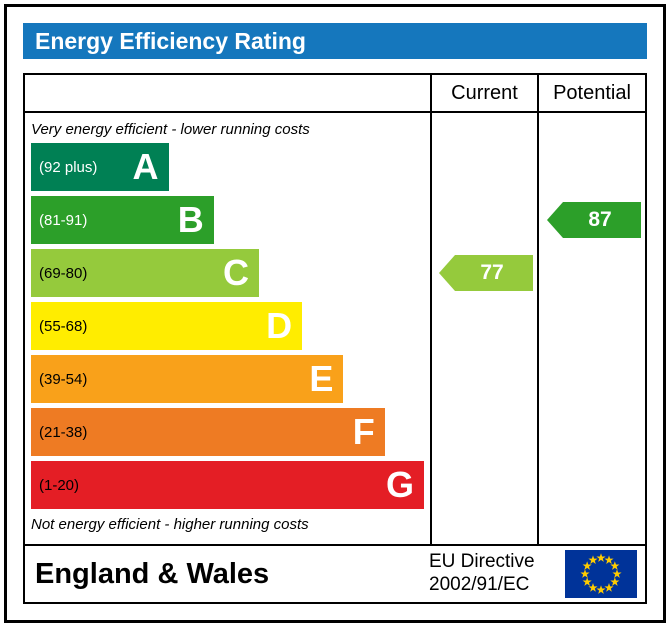  I want to click on band-a: (92 plus) A, so click(100, 167).